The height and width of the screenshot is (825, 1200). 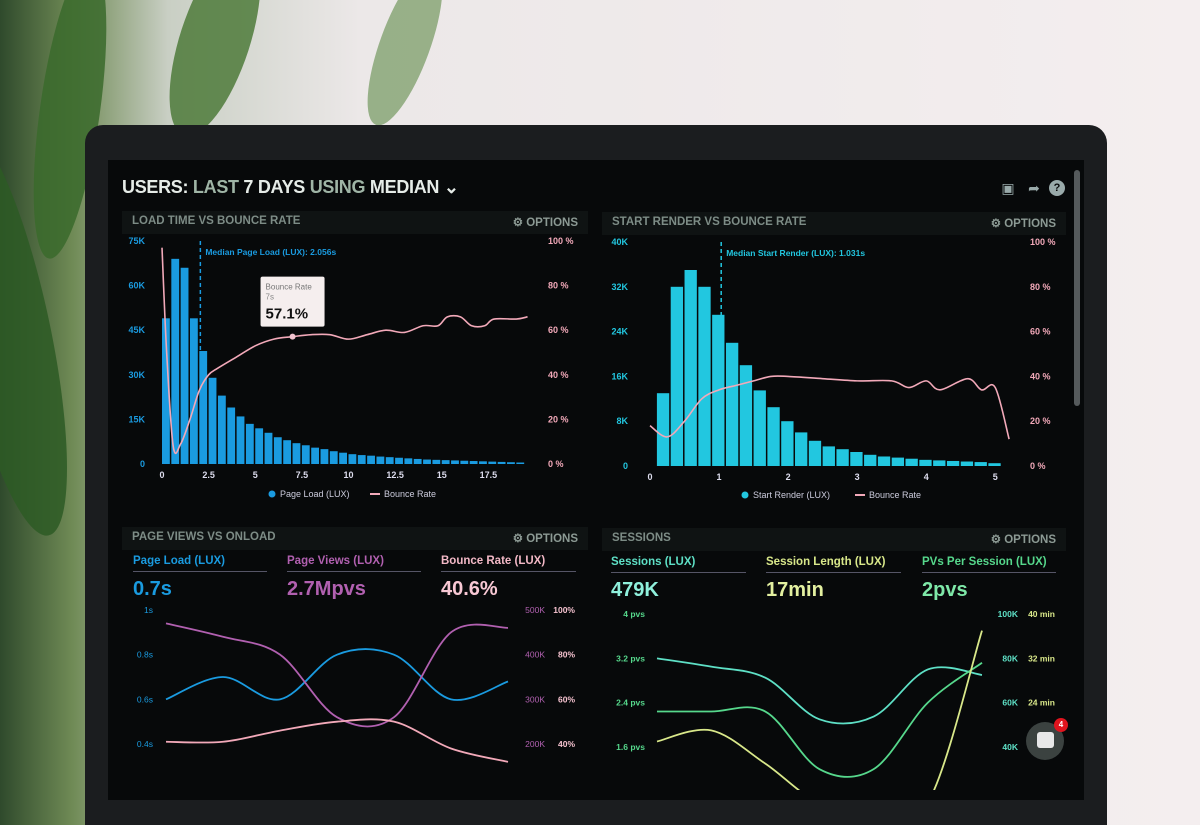 I want to click on chevron-down-icon: ⌄, so click(x=451, y=187).